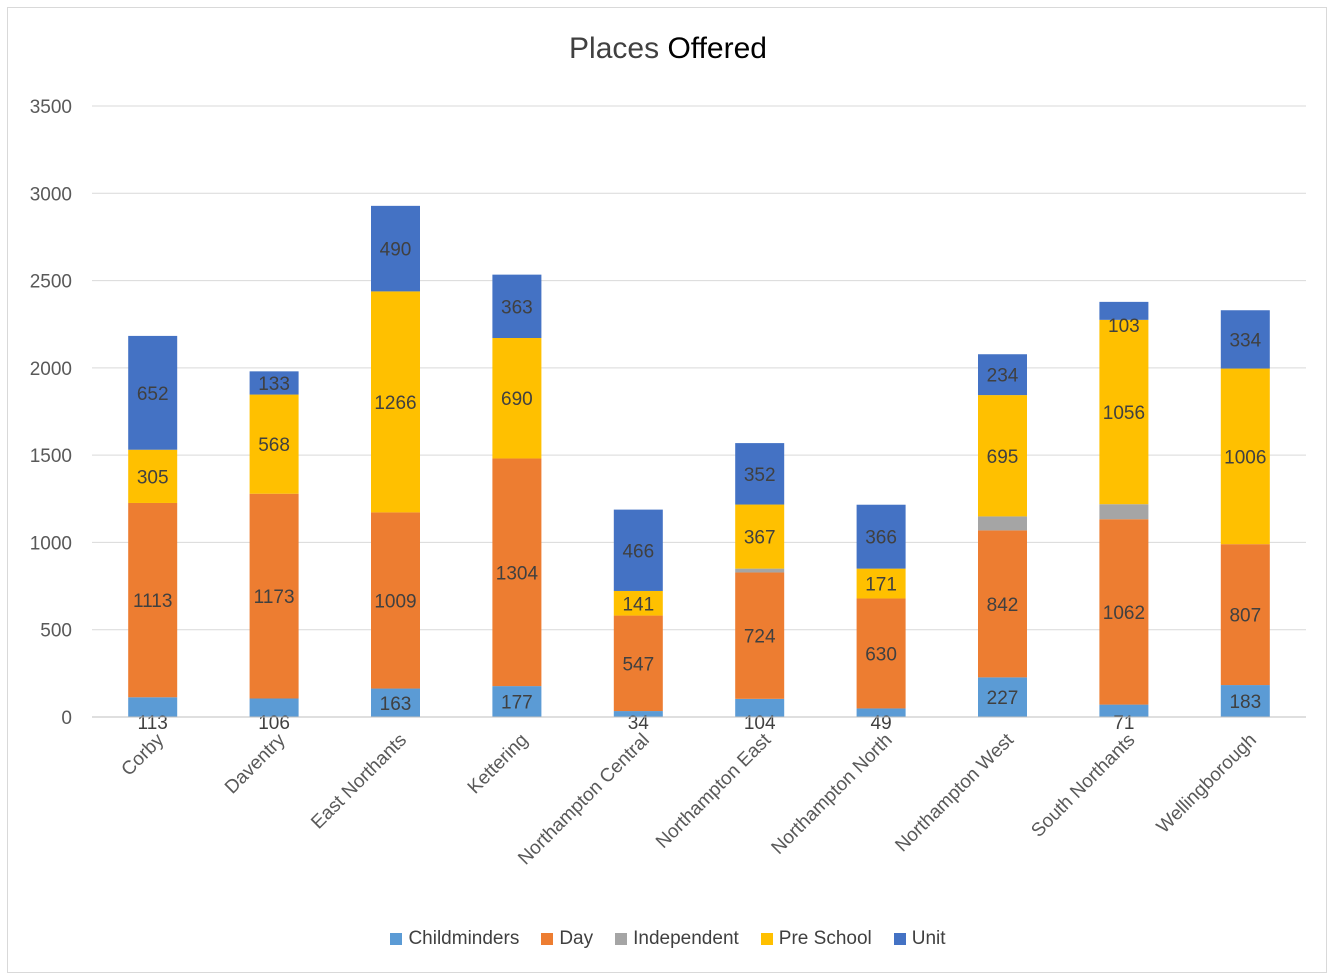  I want to click on data-label: 547, so click(638, 664).